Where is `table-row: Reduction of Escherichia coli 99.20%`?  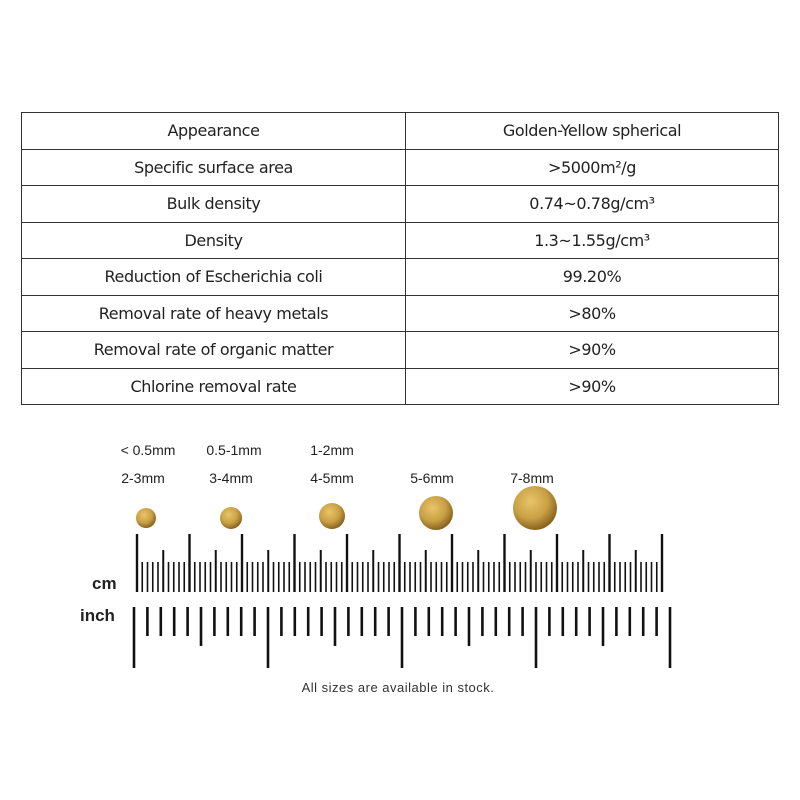 table-row: Reduction of Escherichia coli 99.20% is located at coordinates (400, 277).